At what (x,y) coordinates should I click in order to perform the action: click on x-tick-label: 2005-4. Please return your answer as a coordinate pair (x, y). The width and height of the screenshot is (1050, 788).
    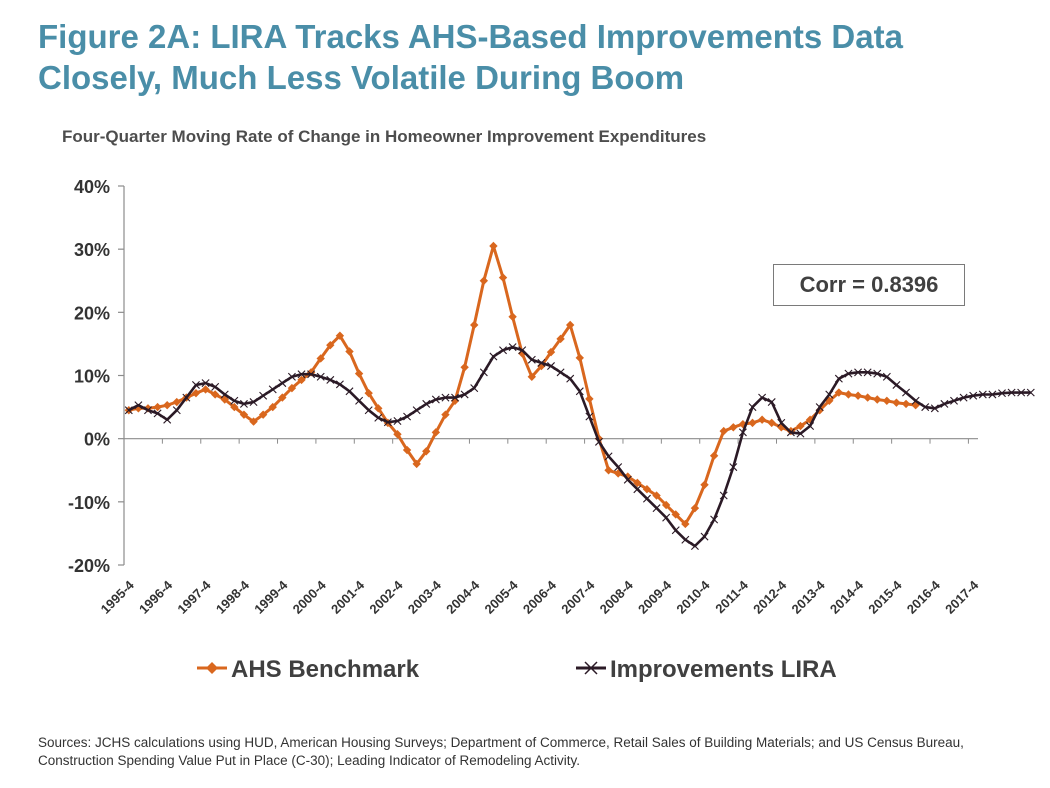
    Looking at the image, I should click on (502, 597).